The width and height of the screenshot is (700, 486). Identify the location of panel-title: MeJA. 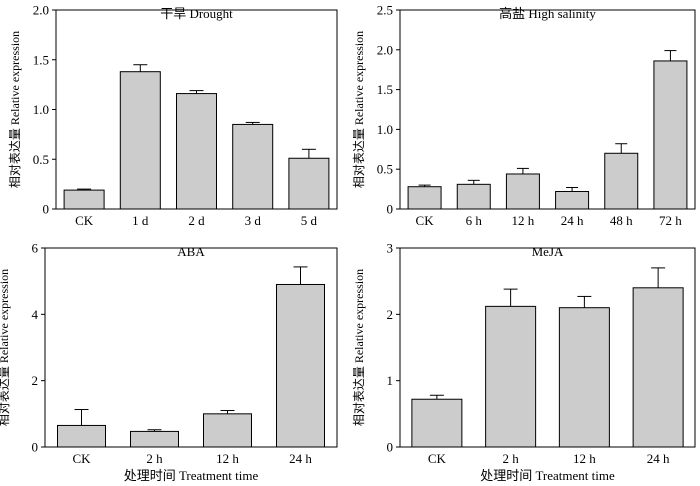
(548, 251).